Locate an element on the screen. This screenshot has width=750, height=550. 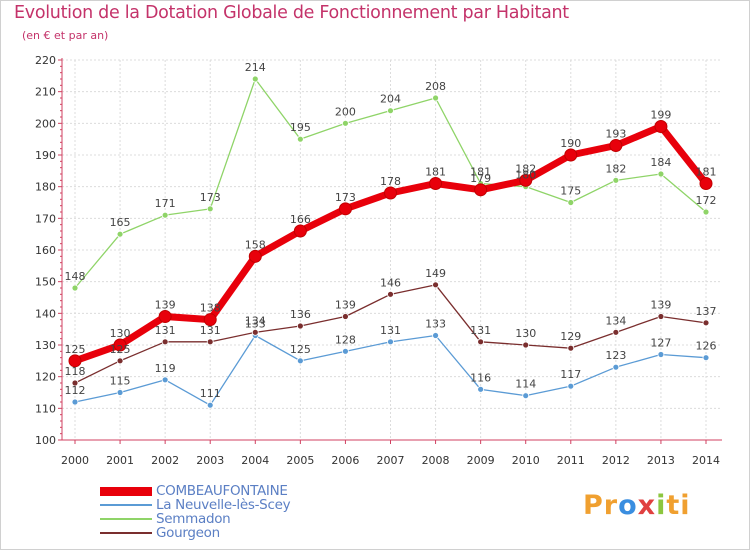
data-label: 127 is located at coordinates (660, 343).